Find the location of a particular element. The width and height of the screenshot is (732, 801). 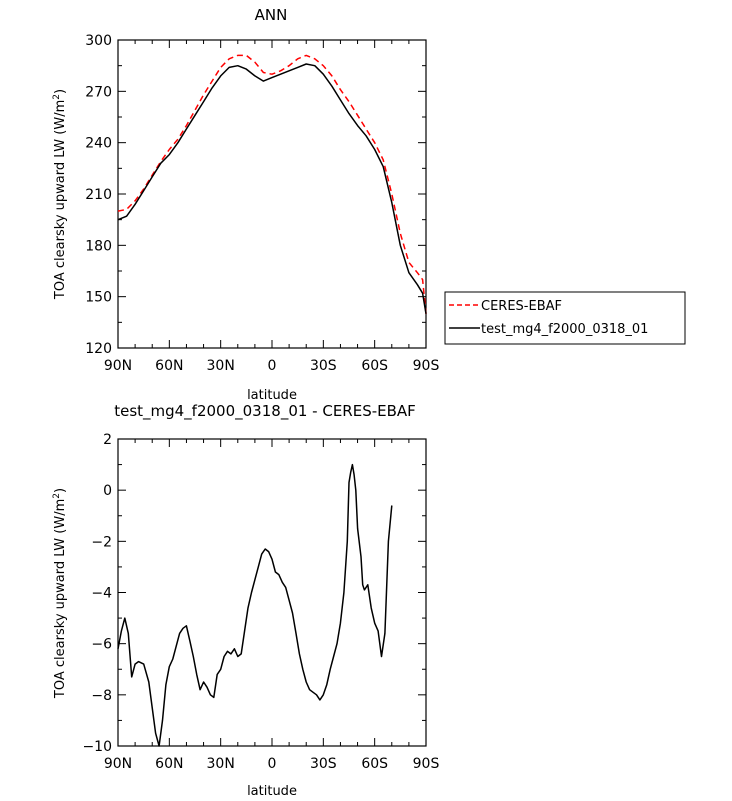

bottom-series-line-test is located at coordinates (255, 605).